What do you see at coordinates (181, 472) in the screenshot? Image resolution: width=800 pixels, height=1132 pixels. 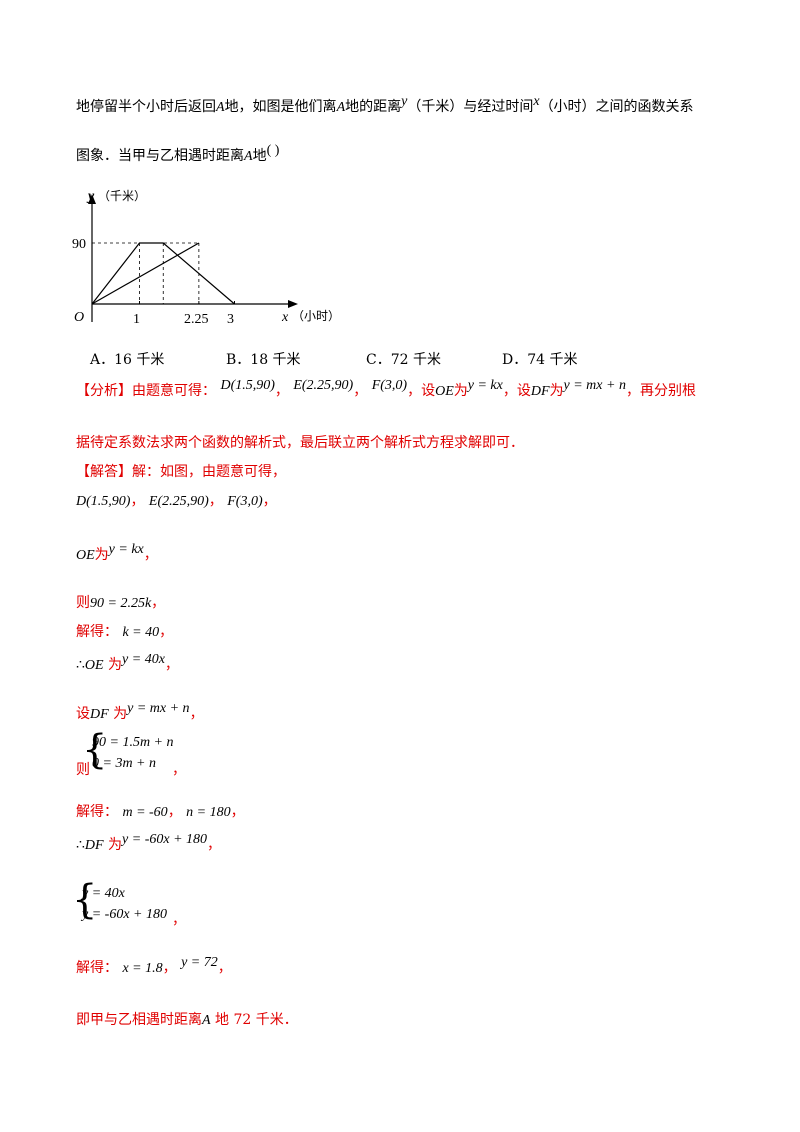 I see `solution-header: 【解答】解：如图，由题意可得，` at bounding box center [181, 472].